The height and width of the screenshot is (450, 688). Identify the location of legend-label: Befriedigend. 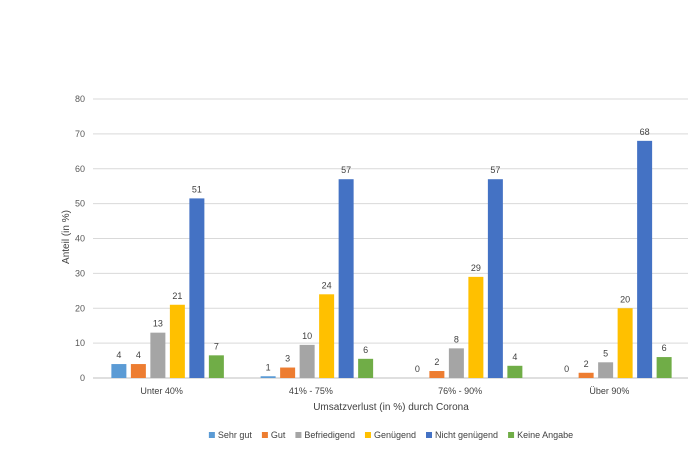
(329, 435).